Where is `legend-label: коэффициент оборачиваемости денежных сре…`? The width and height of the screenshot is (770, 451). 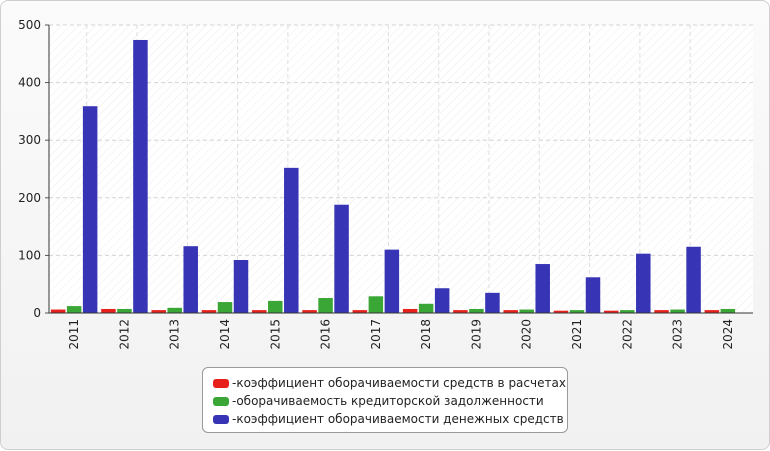
legend-label: коэффициент оборачиваемости денежных сре… is located at coordinates (400, 419).